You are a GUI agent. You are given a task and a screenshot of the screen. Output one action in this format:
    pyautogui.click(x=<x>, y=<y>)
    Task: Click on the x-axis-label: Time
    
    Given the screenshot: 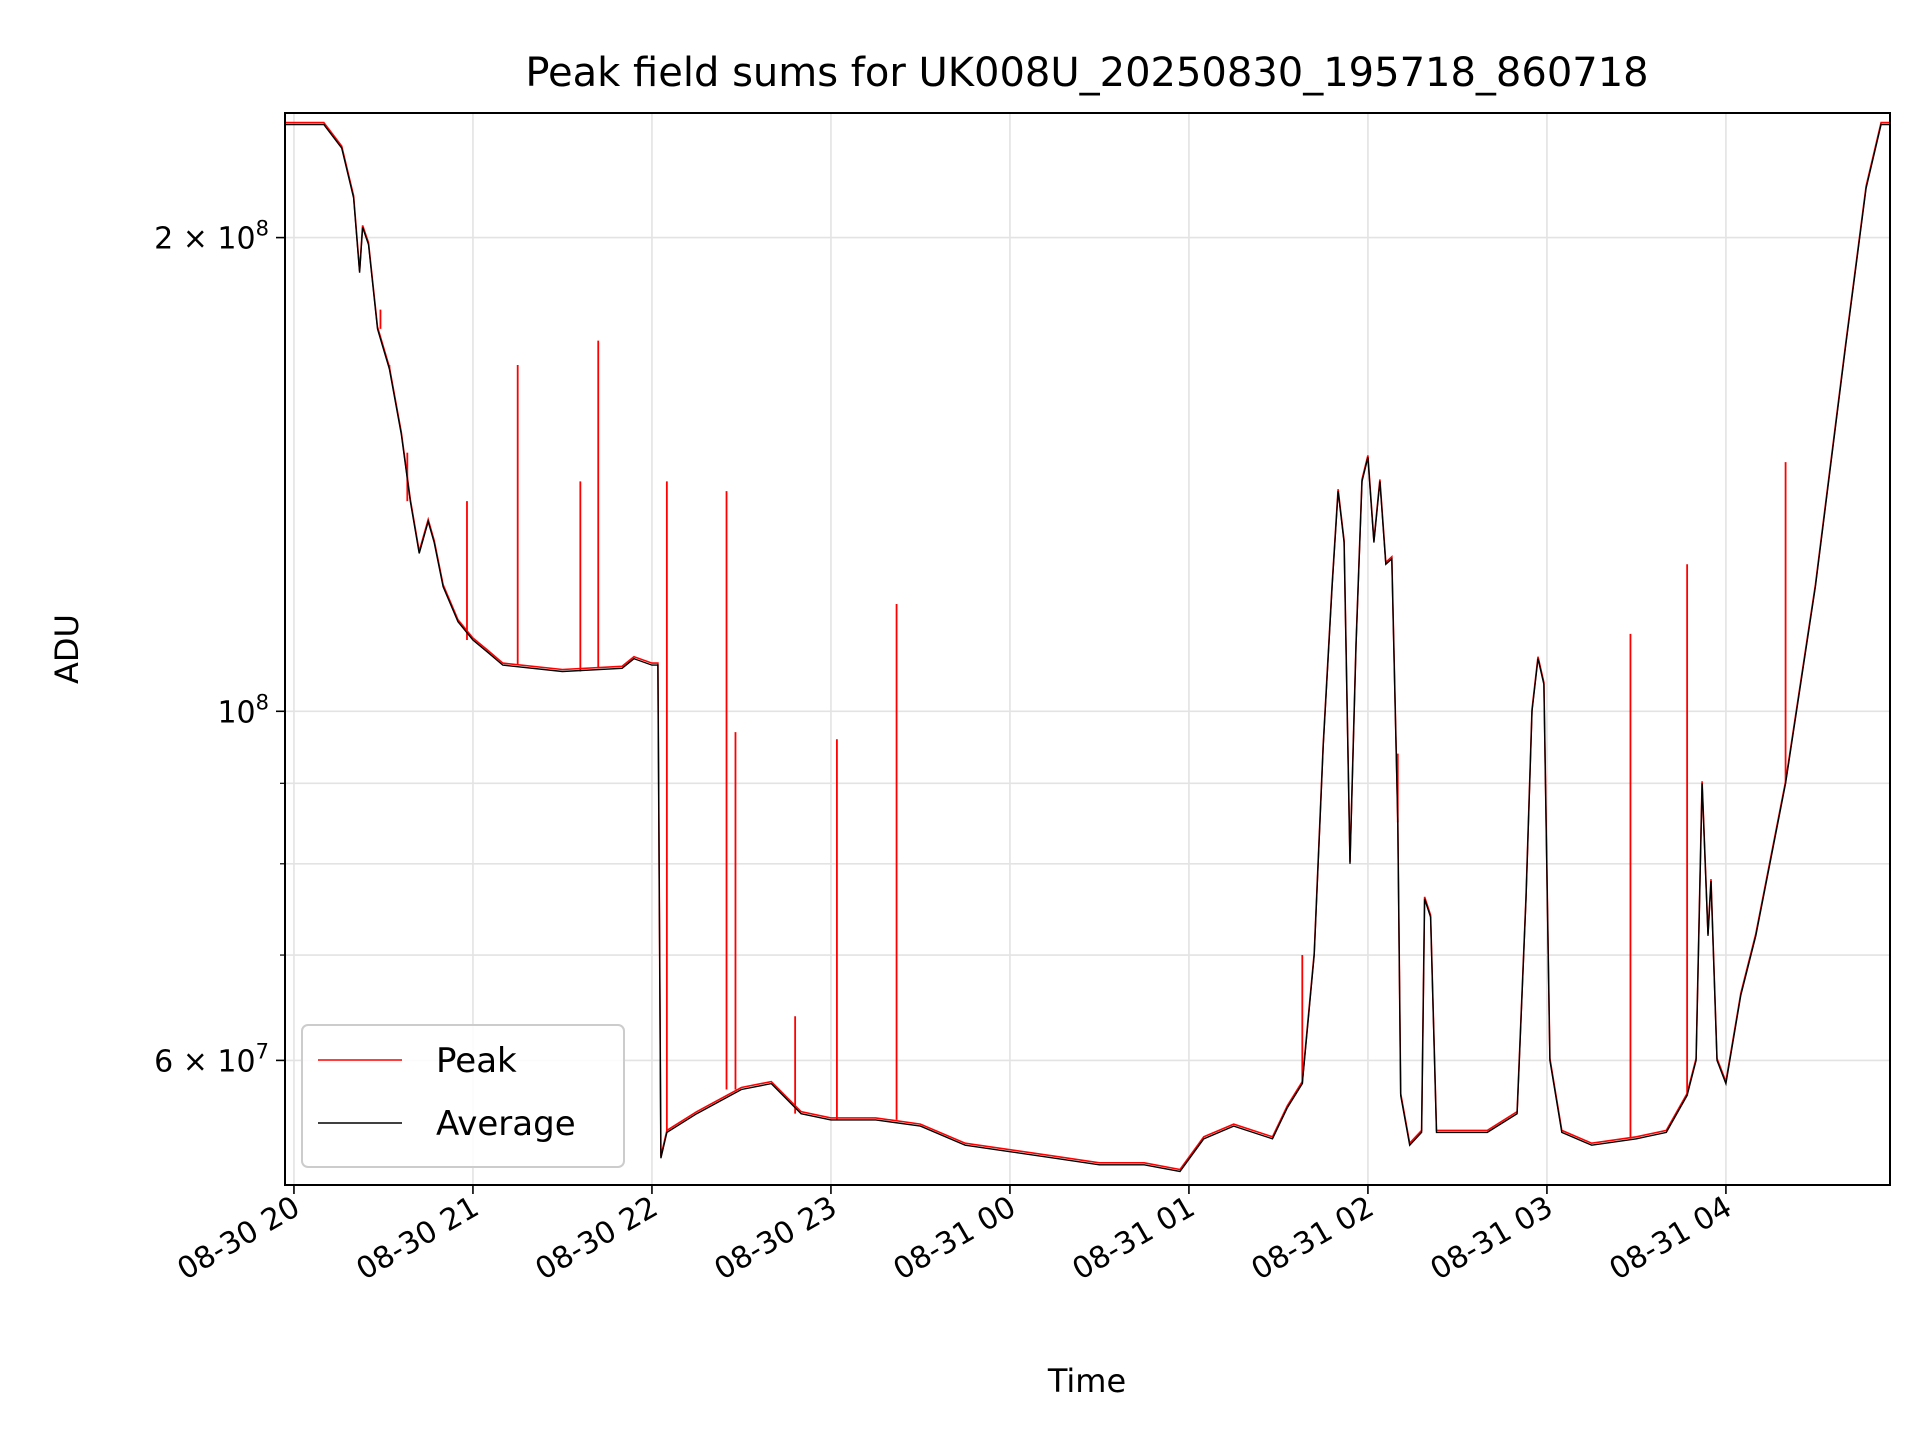 What is the action you would take?
    pyautogui.click(x=1086, y=1381)
    